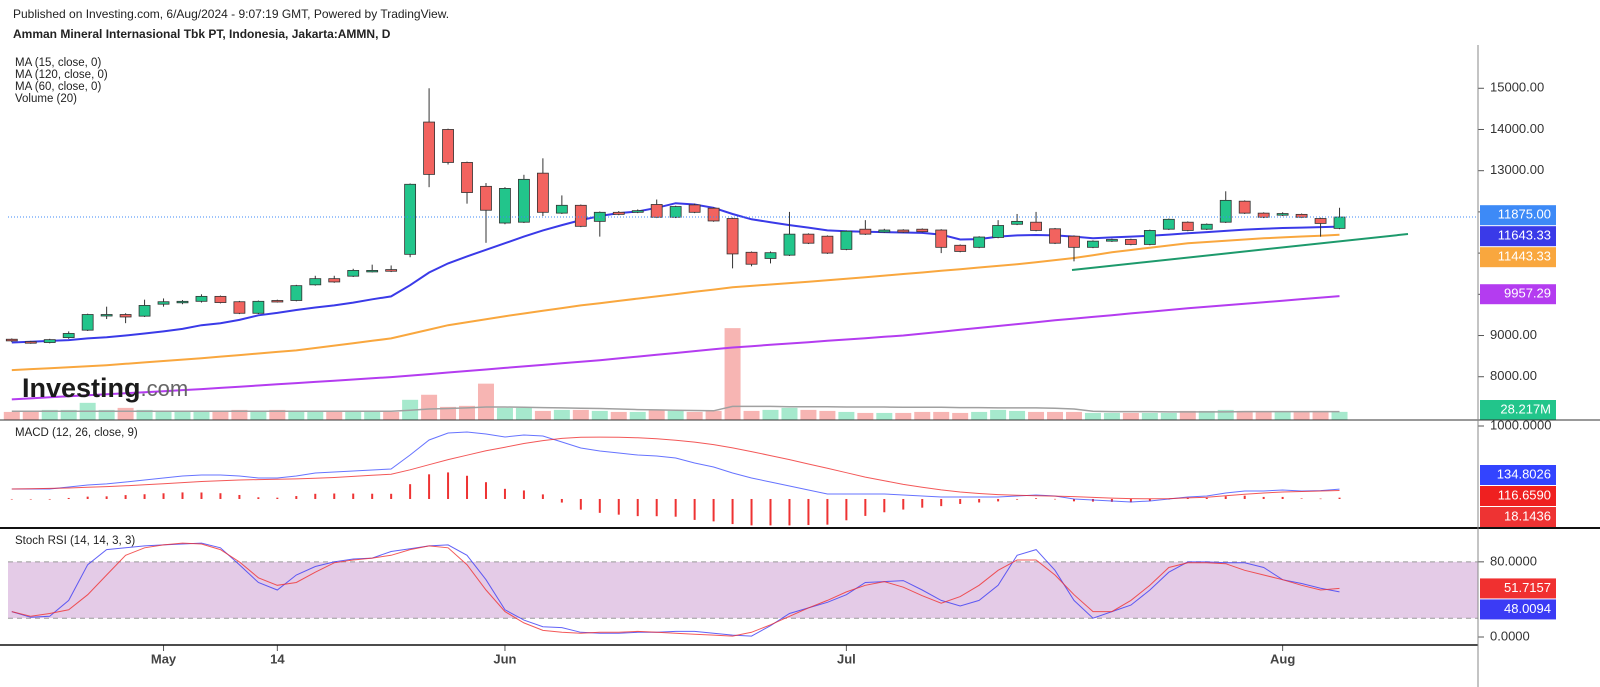 Image resolution: width=1600 pixels, height=687 pixels. Describe the element at coordinates (81, 388) in the screenshot. I see `watermark-brand: Investing` at that location.